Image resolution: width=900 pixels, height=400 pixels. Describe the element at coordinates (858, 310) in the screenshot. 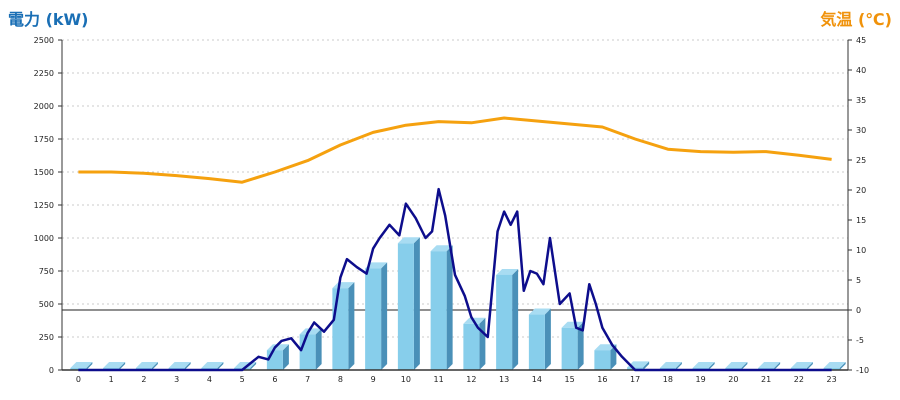

I see `right-tick-label: 0` at that location.